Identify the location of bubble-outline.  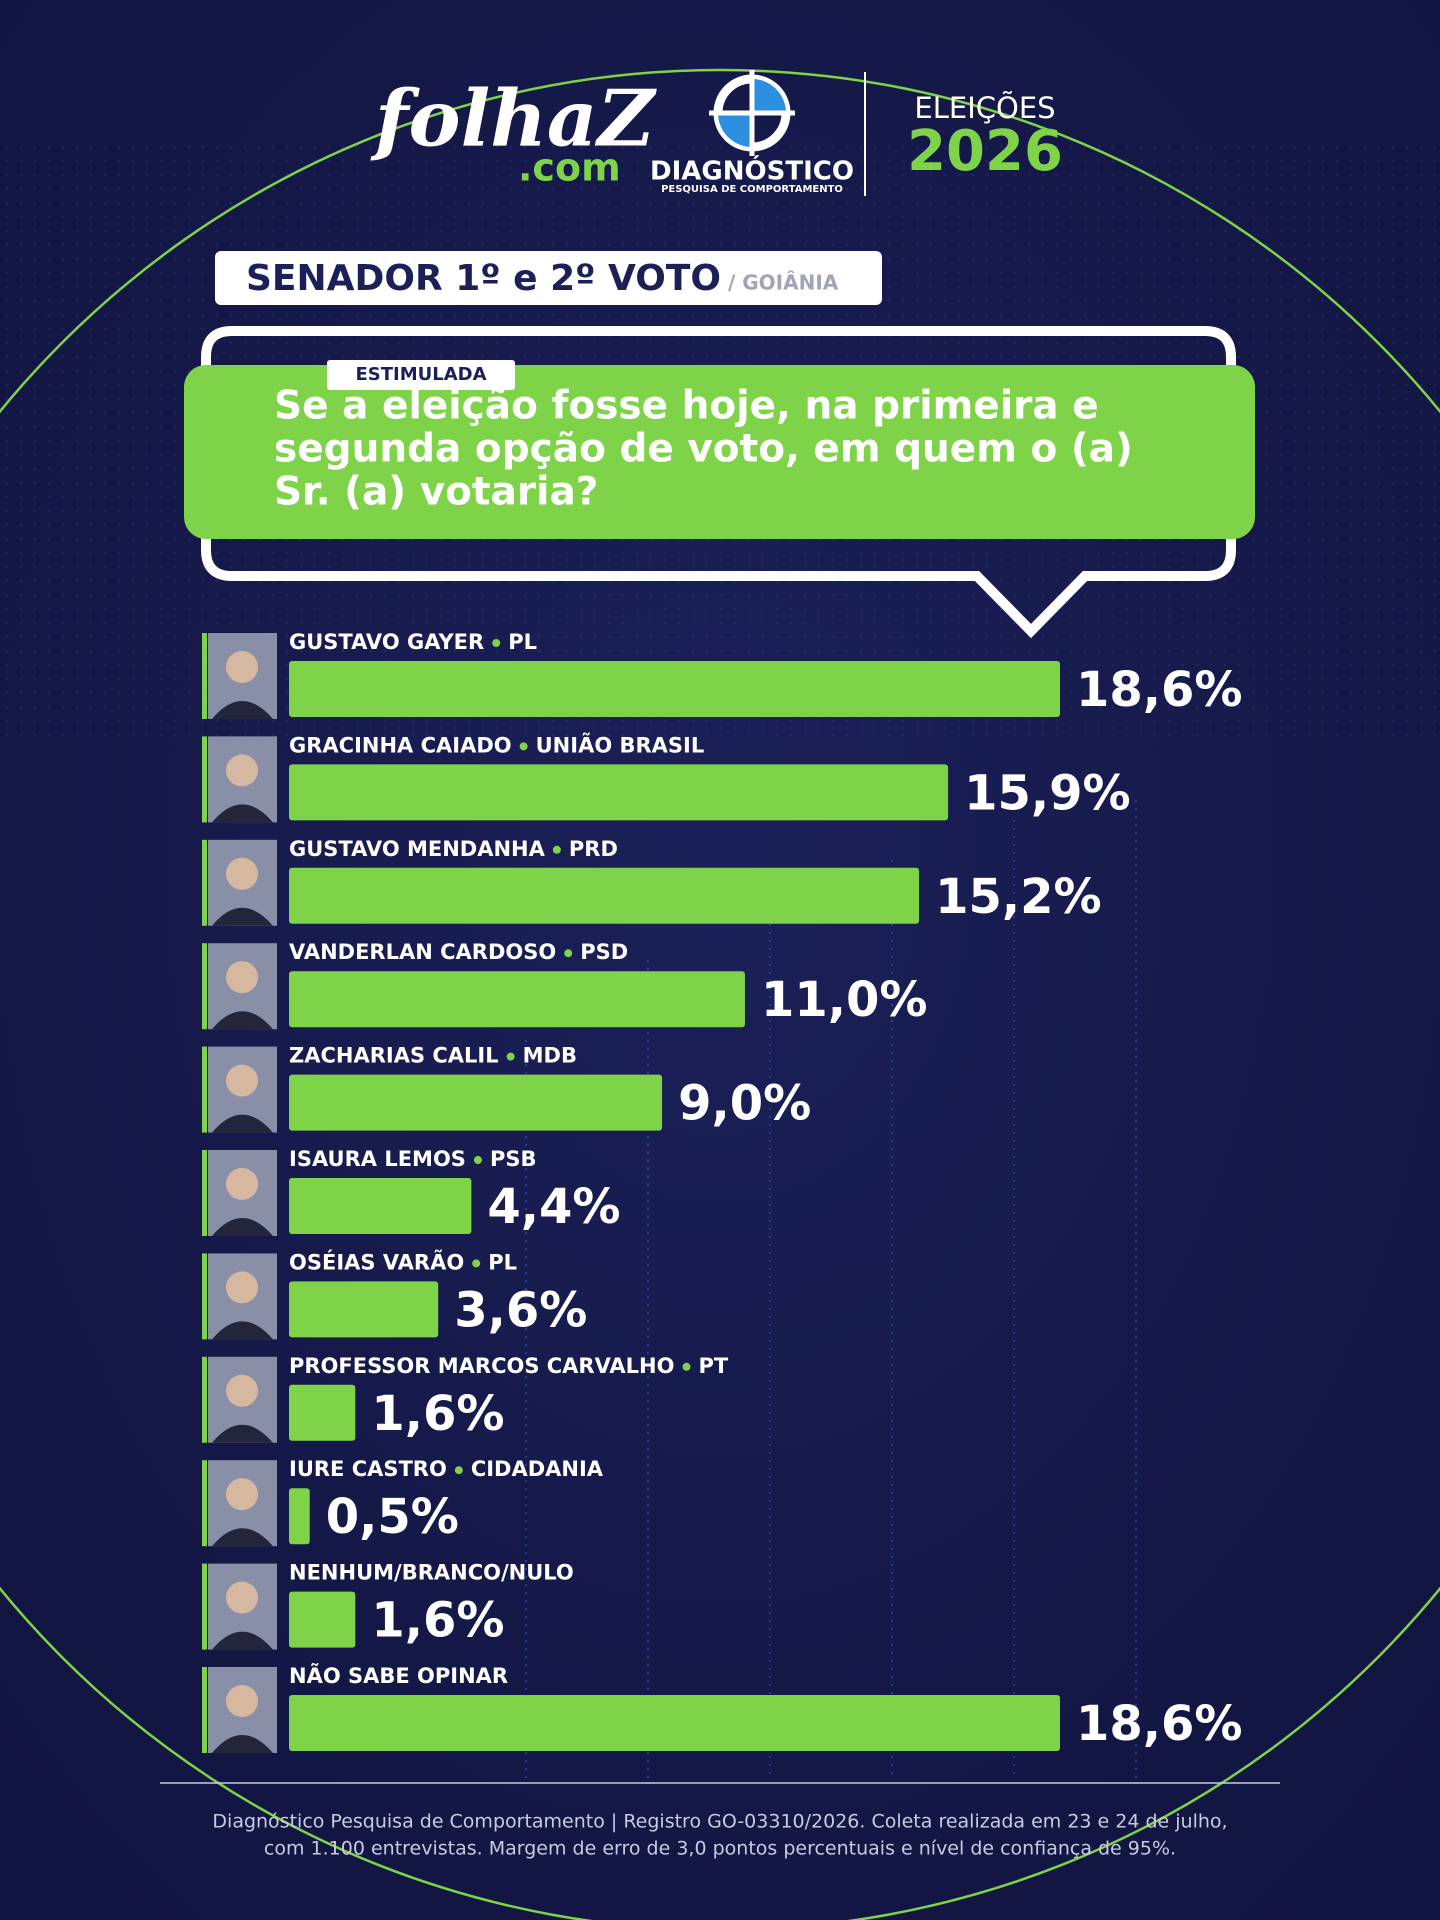
(718, 482).